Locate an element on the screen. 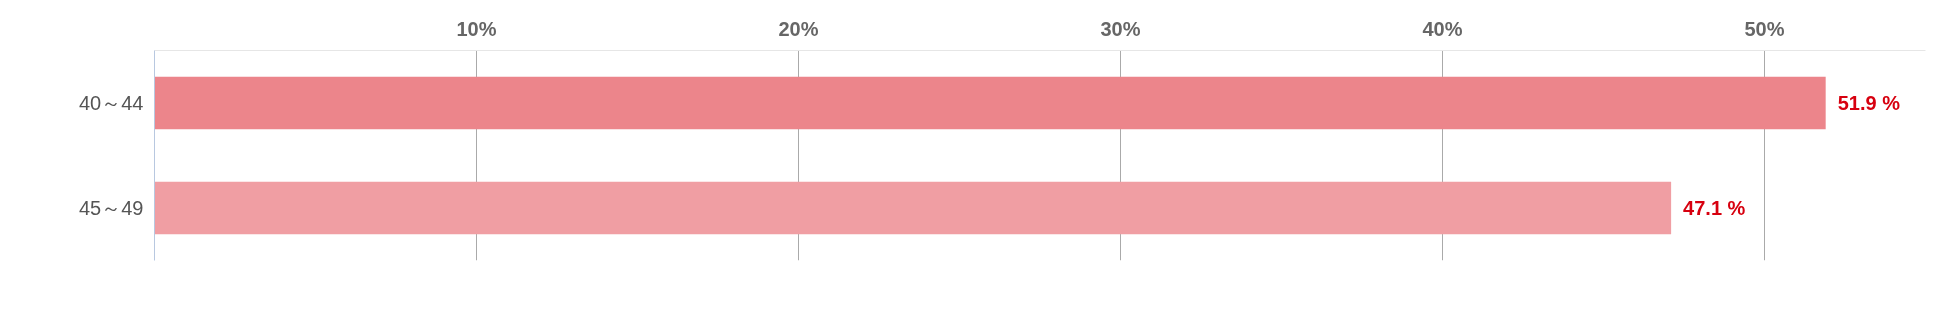 The width and height of the screenshot is (1950, 327). x-tick-label: 30% is located at coordinates (1120, 28).